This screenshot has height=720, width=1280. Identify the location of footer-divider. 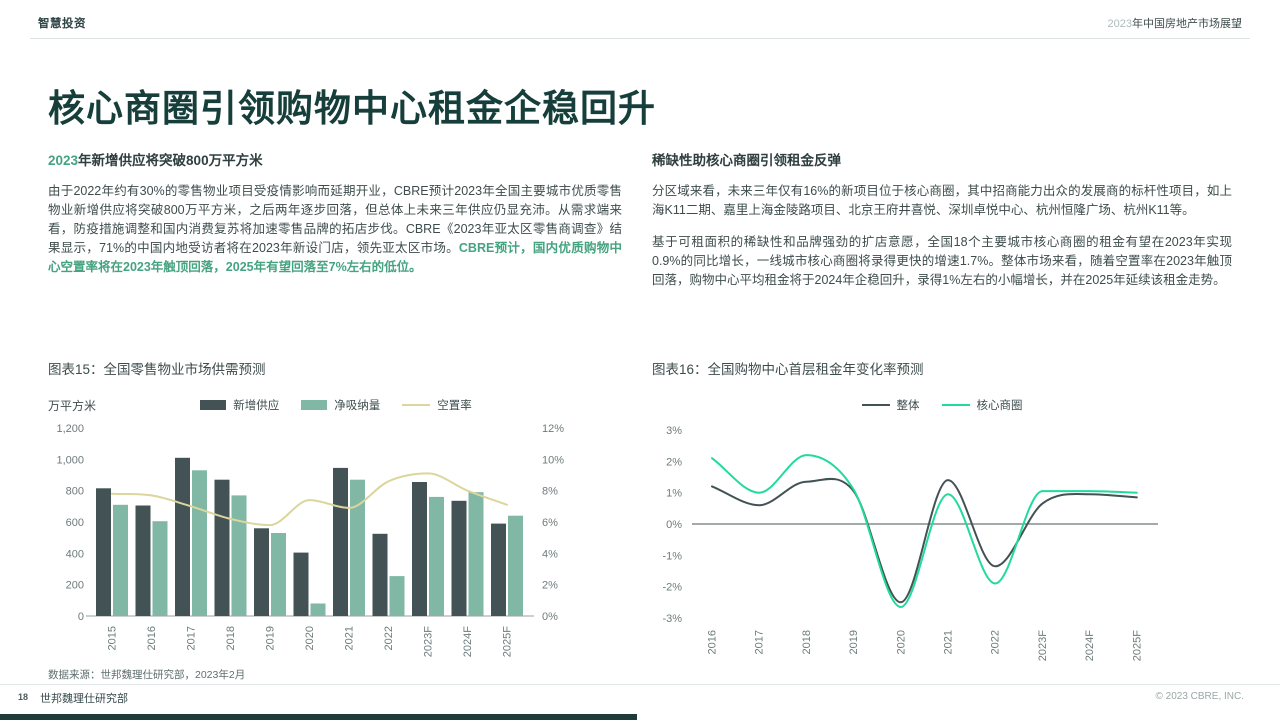
(640, 684).